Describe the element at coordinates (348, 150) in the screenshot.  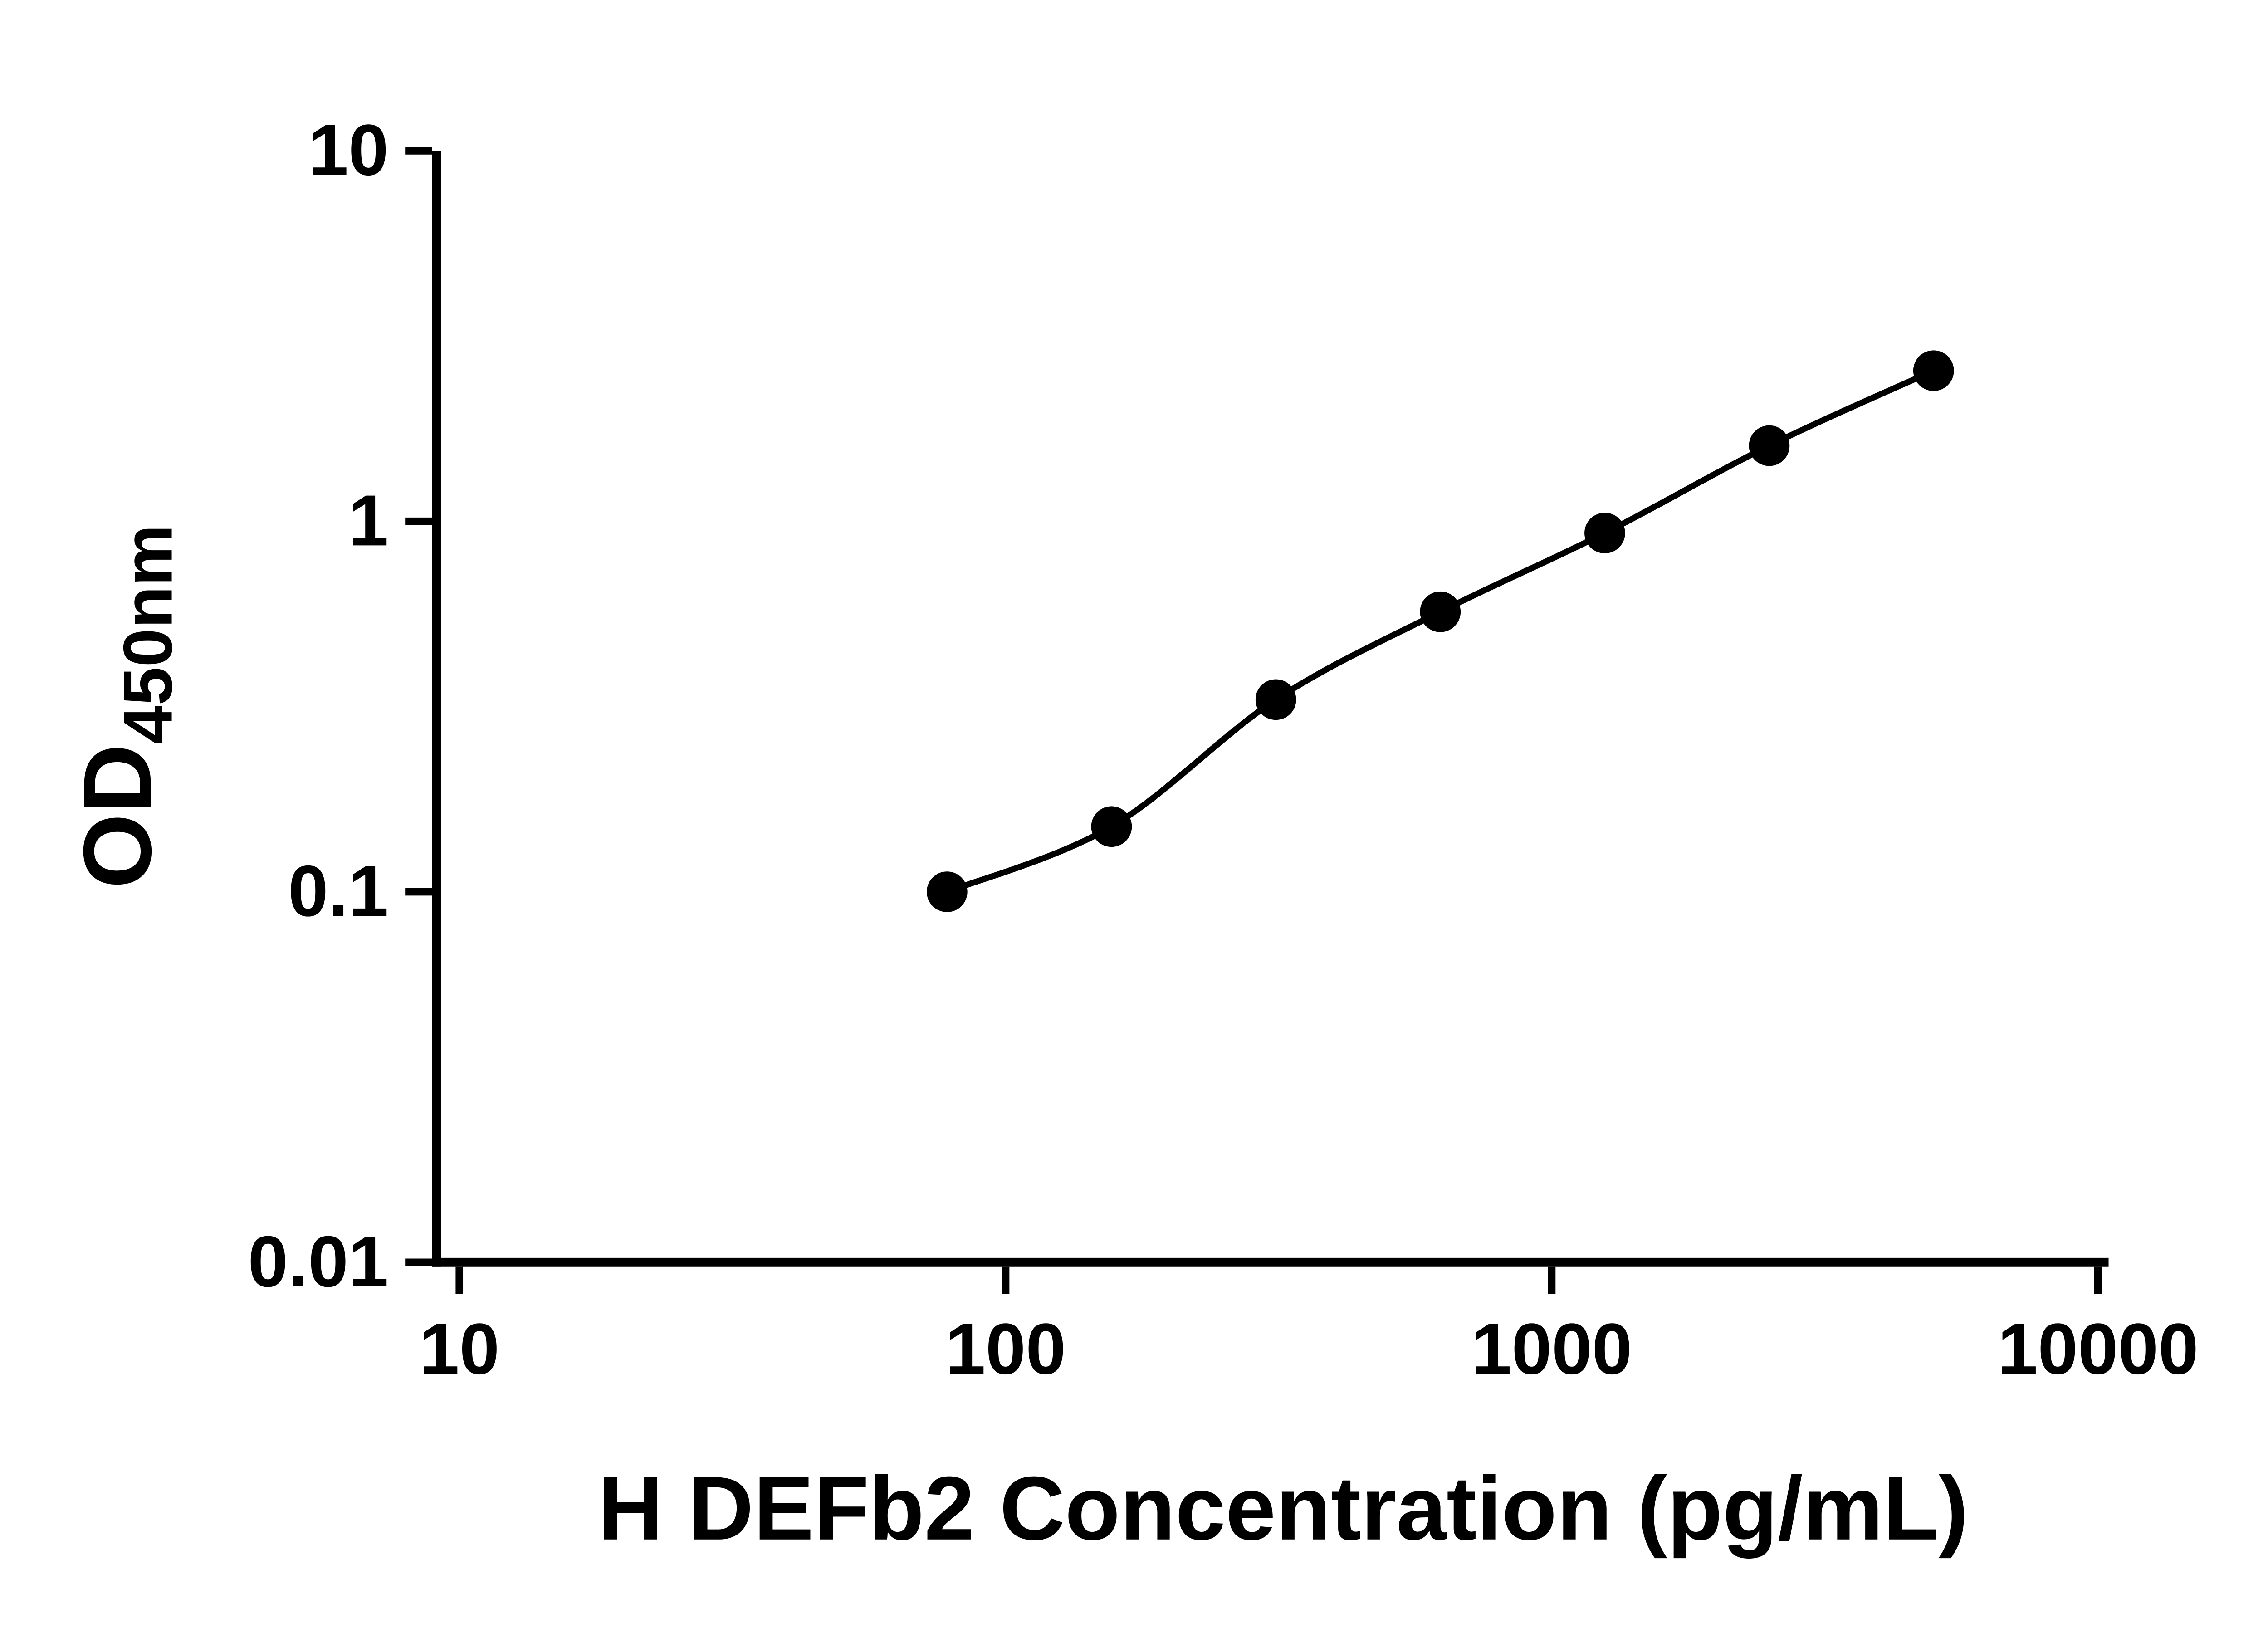
I see `y-tick-label: 10` at that location.